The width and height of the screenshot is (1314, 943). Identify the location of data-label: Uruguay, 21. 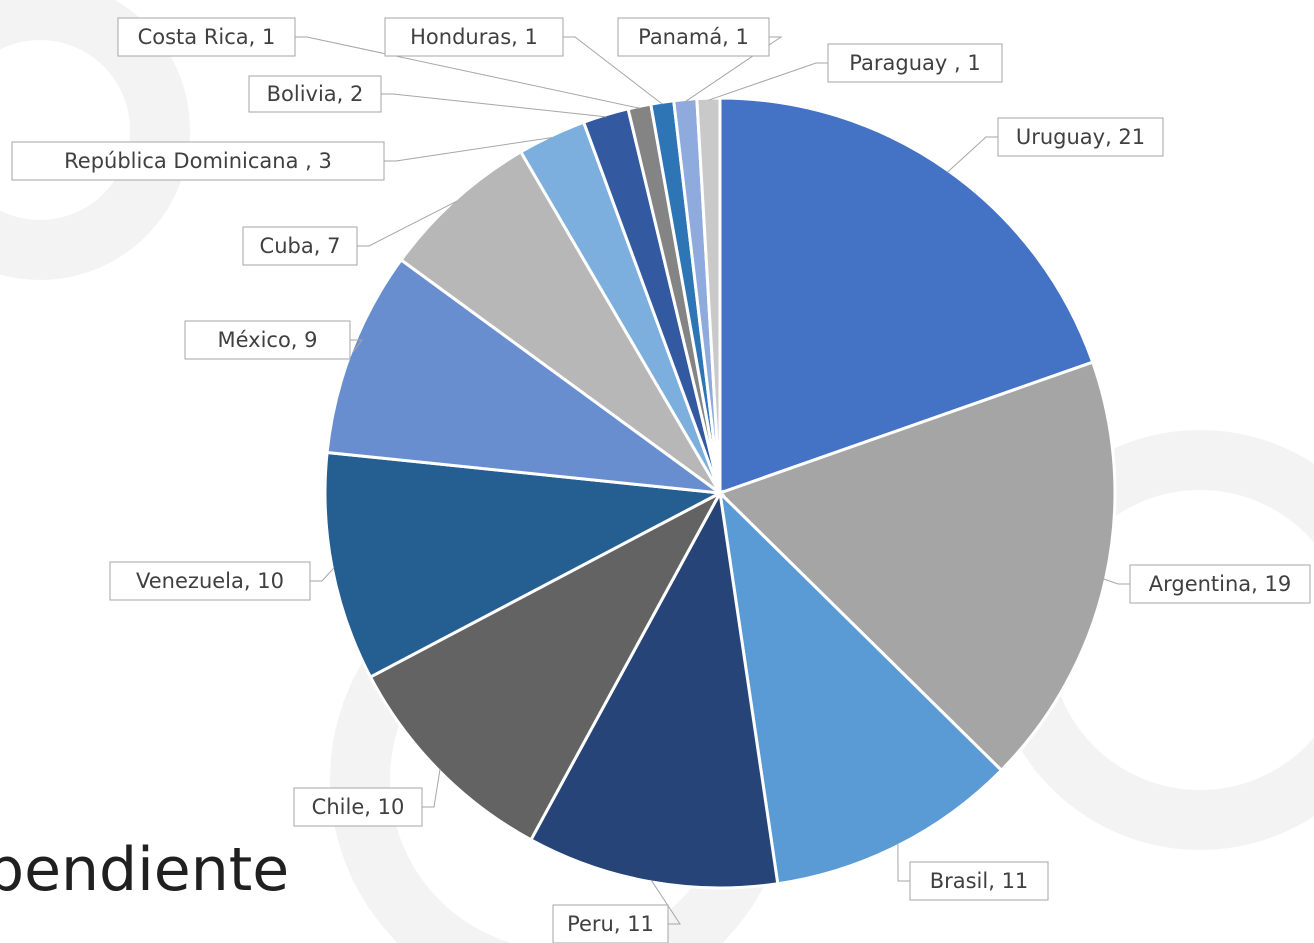
(1080, 137).